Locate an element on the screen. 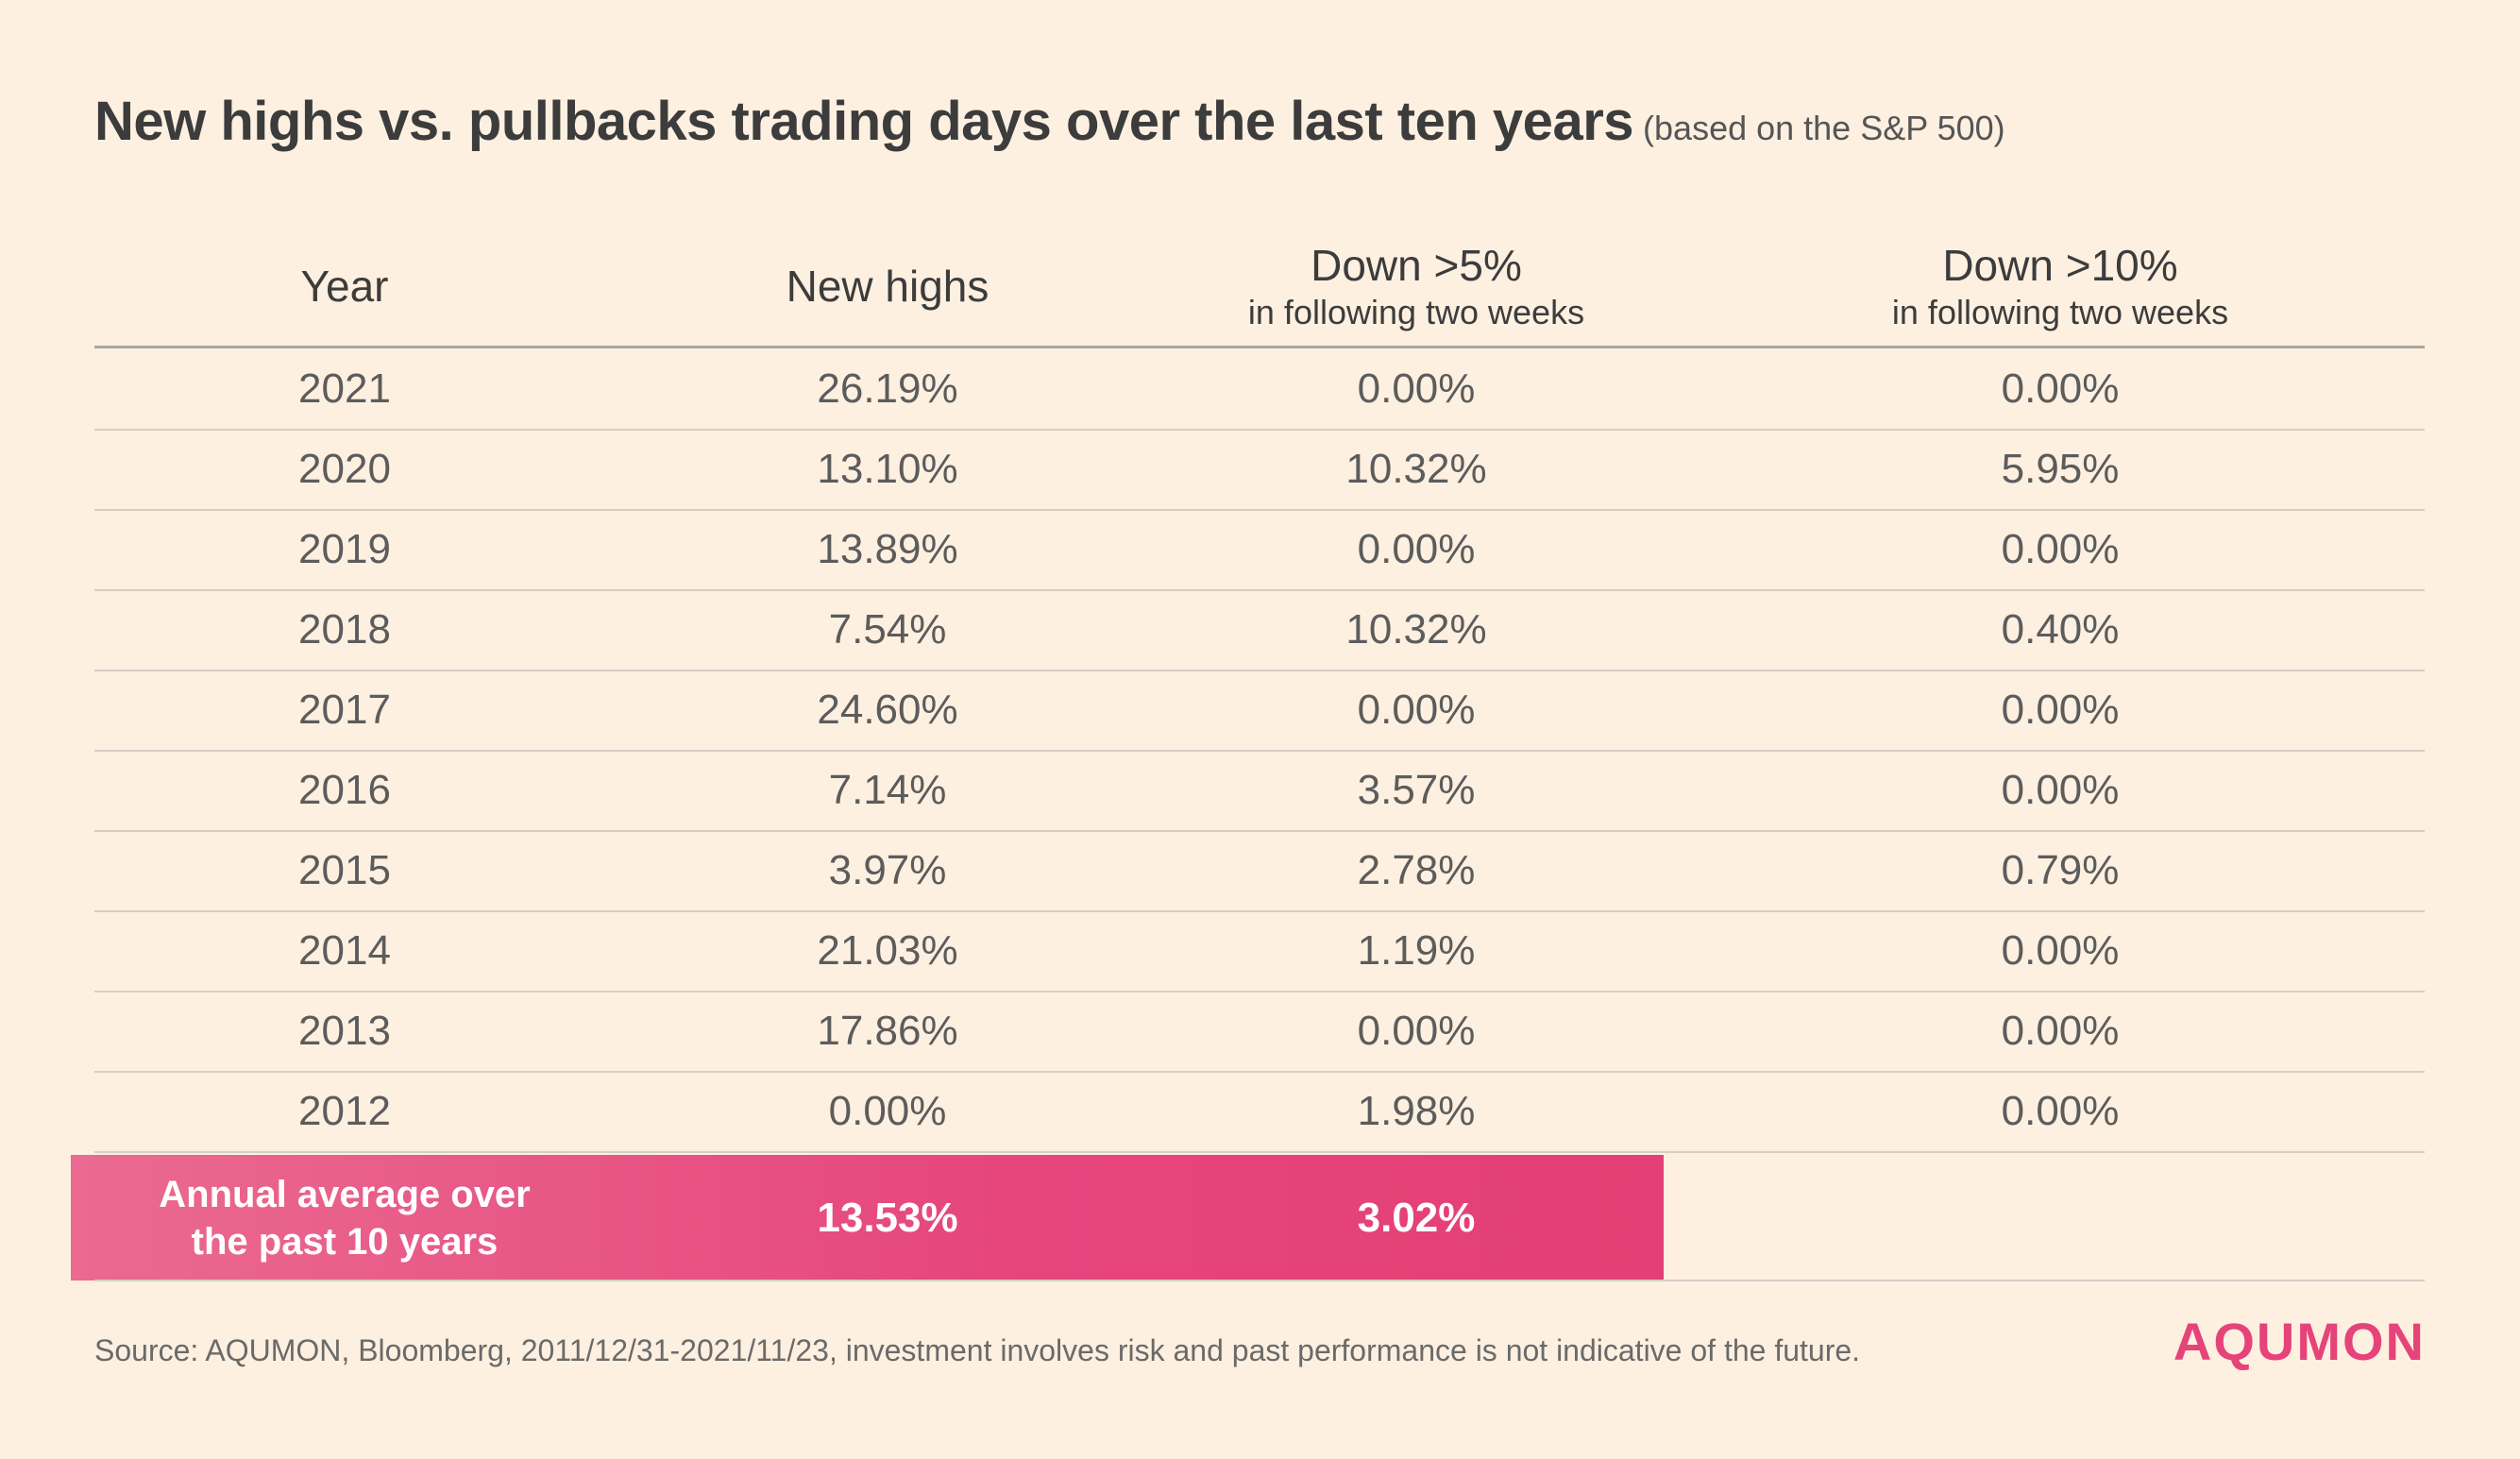  cell-new-highs: 21.03% is located at coordinates (887, 950).